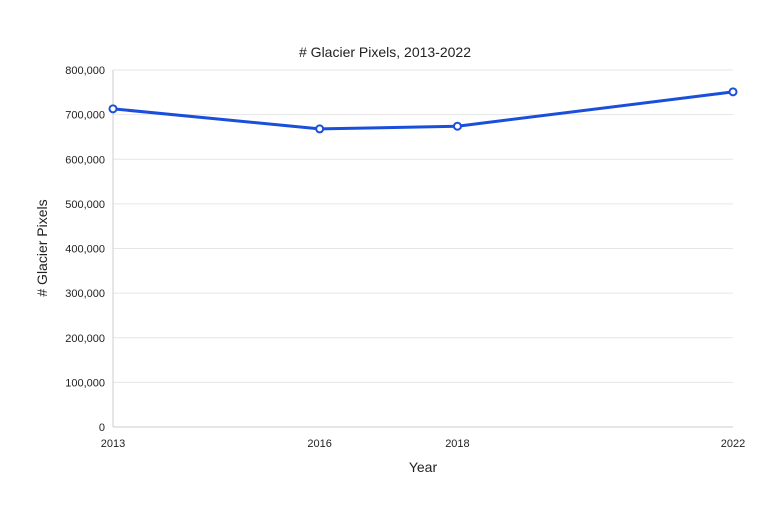  Describe the element at coordinates (85, 383) in the screenshot. I see `y-tick-label: 100,000` at that location.